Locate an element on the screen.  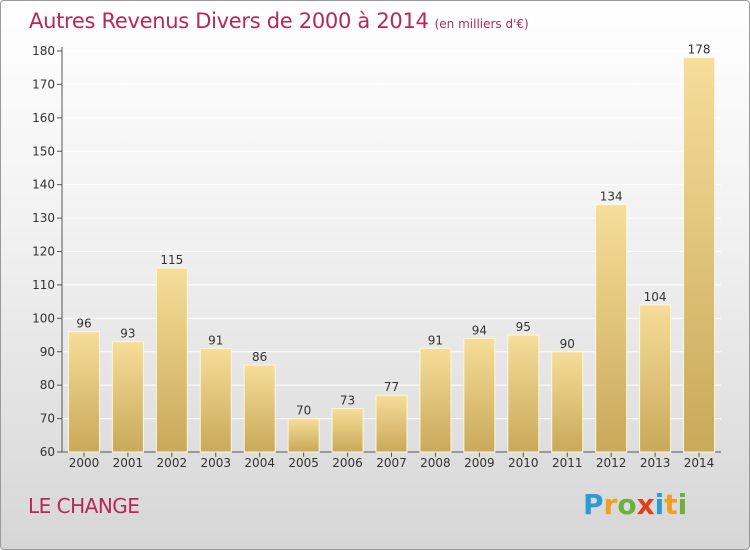
x-tick-label: 2010 is located at coordinates (523, 463).